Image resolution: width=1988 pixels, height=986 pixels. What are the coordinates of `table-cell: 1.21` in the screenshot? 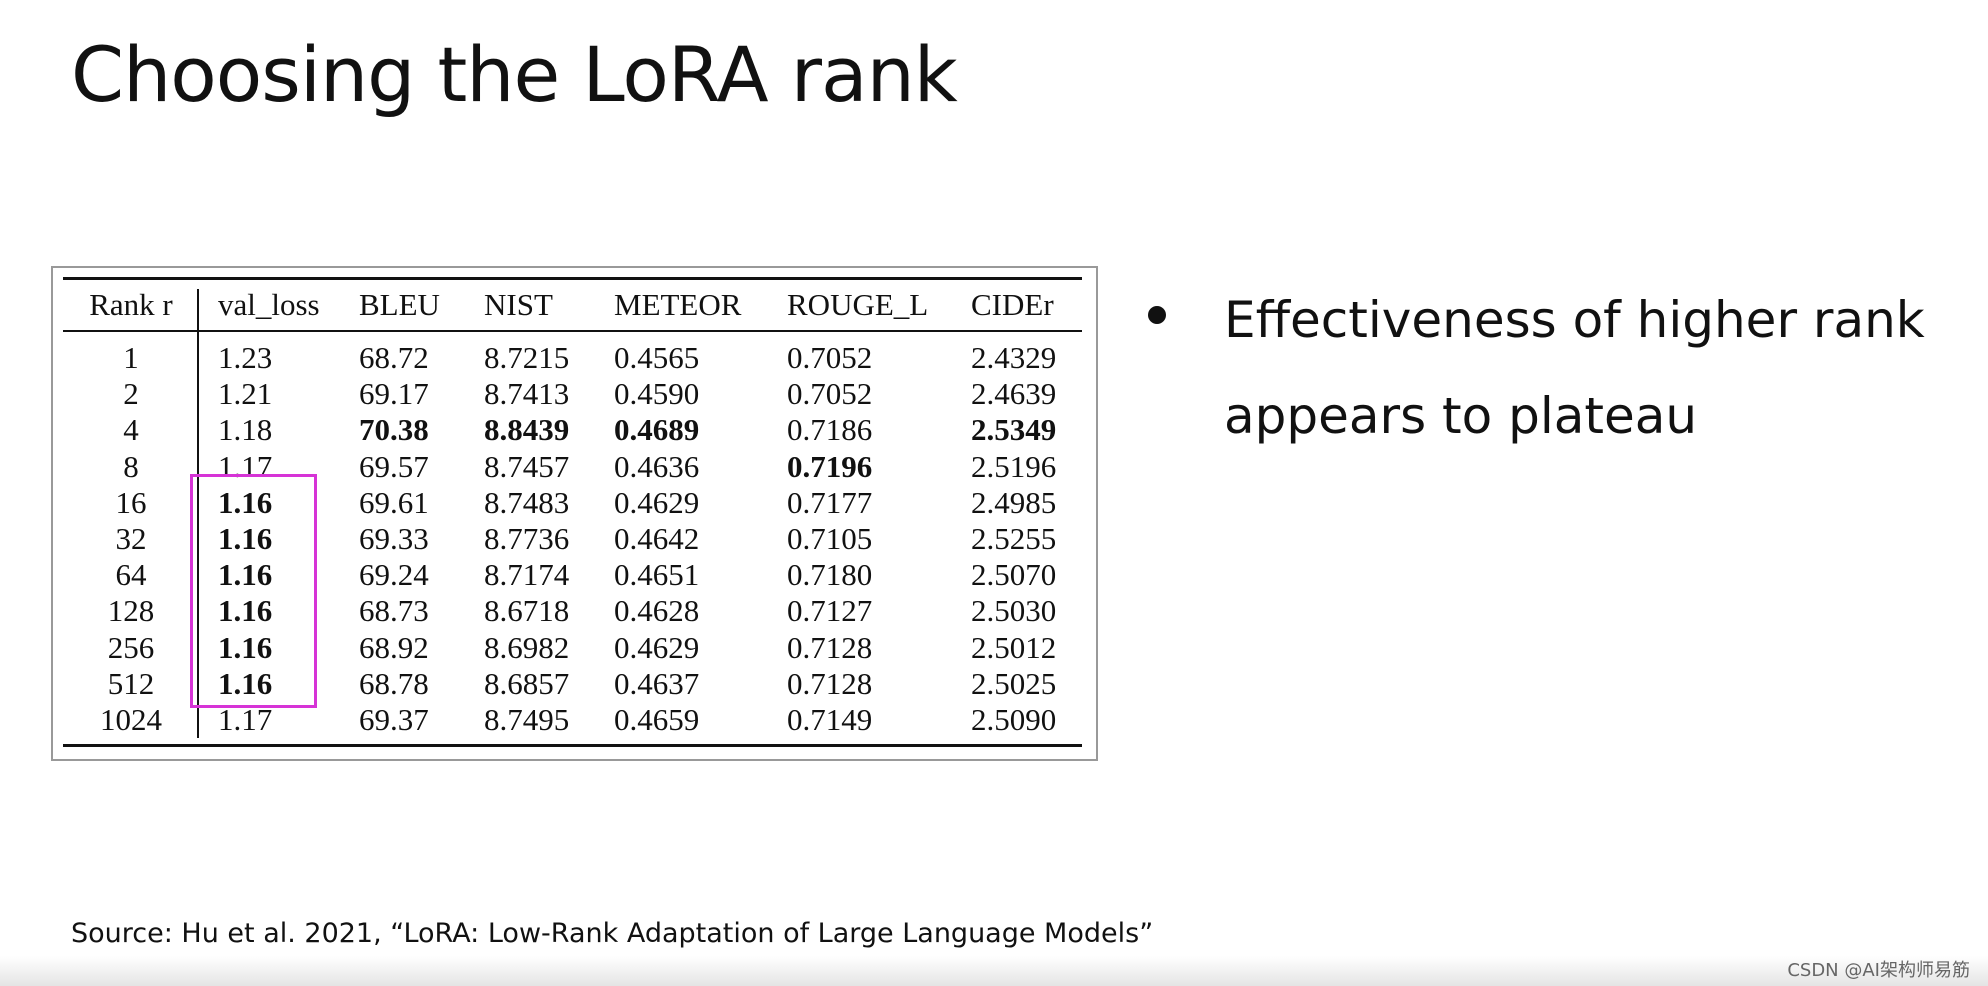 It's located at (245, 394).